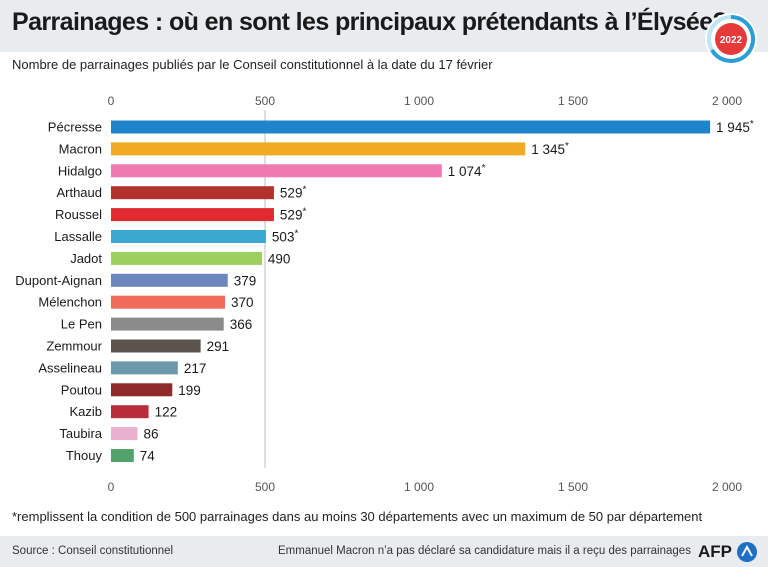  Describe the element at coordinates (573, 487) in the screenshot. I see `x-tick-label-bottom: 1 500` at that location.